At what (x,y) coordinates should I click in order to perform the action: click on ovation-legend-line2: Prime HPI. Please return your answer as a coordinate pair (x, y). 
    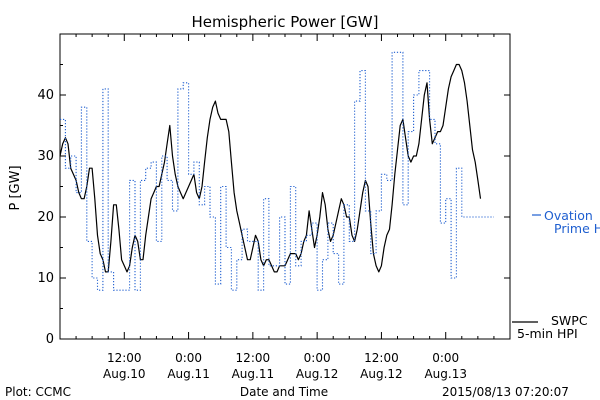
    Looking at the image, I should click on (577, 228).